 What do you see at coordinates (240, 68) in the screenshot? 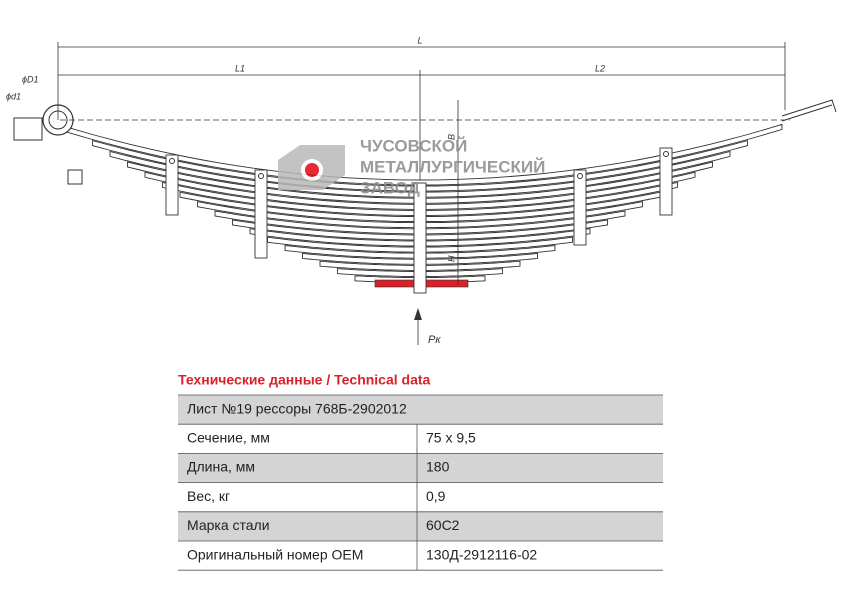
I see `dim-label: L1` at bounding box center [240, 68].